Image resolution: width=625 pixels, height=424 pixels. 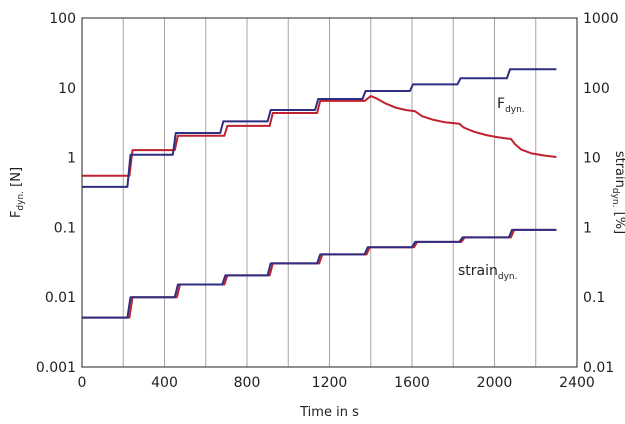 I want to click on x-tick-label: 0, so click(x=82, y=383).